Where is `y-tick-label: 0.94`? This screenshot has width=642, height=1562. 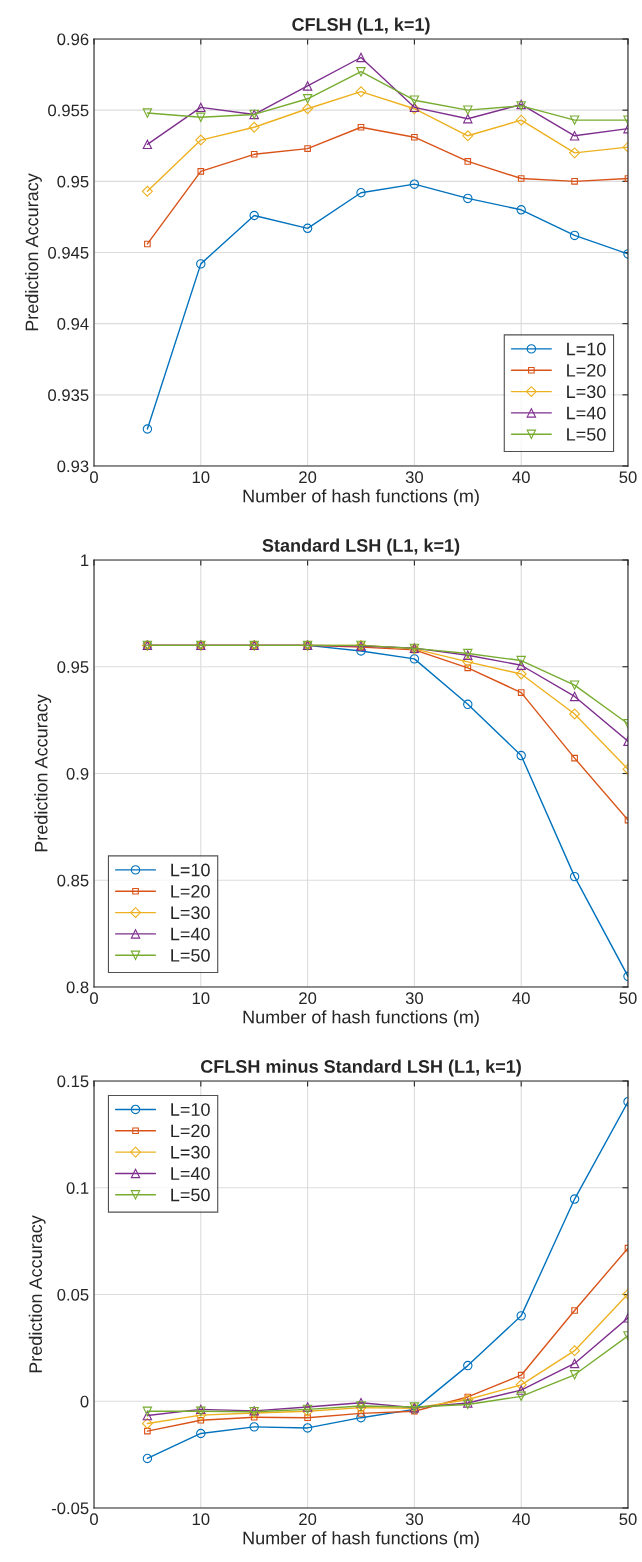 y-tick-label: 0.94 is located at coordinates (73, 324).